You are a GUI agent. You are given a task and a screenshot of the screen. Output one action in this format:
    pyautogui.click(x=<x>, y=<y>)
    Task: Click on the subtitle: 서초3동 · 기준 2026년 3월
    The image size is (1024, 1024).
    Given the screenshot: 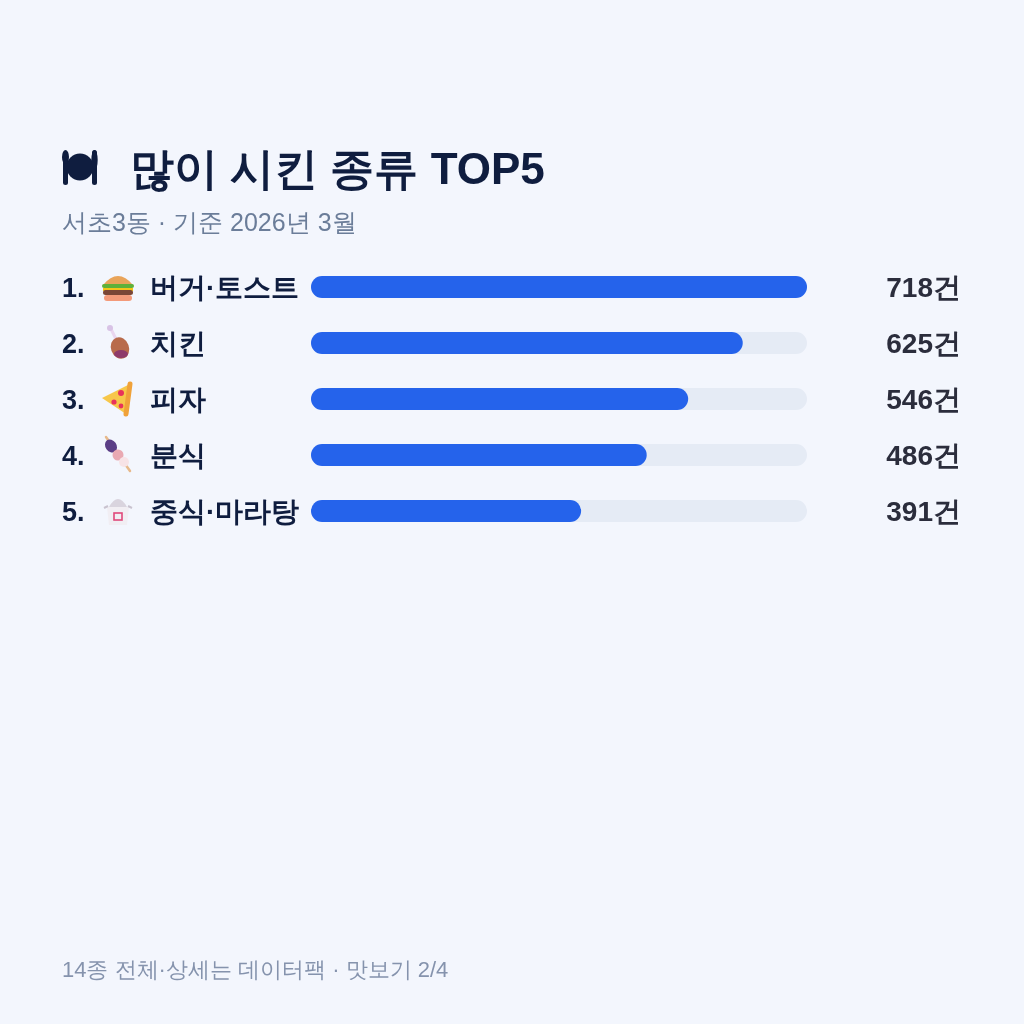 What is the action you would take?
    pyautogui.click(x=209, y=222)
    